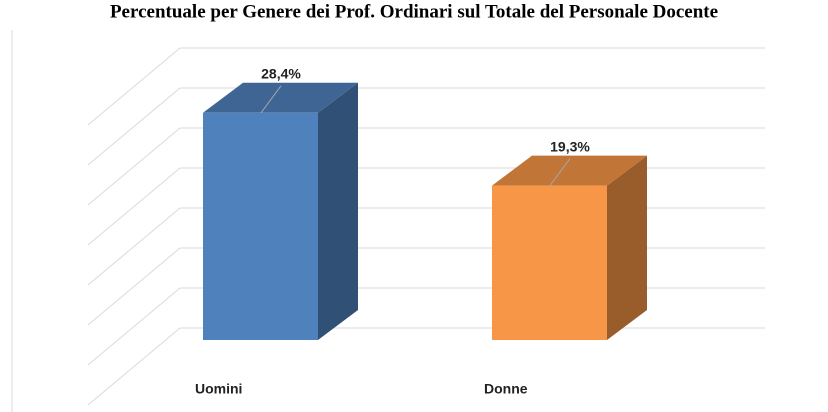 Image resolution: width=828 pixels, height=412 pixels. Describe the element at coordinates (218, 389) in the screenshot. I see `x-tick-label: Uomini` at that location.